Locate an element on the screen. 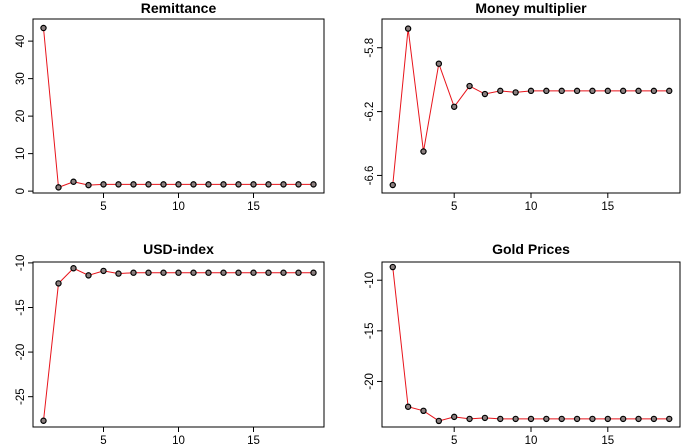 The width and height of the screenshot is (685, 447). y-axis: -25 -20 -15 -10 is located at coordinates (24, 330).